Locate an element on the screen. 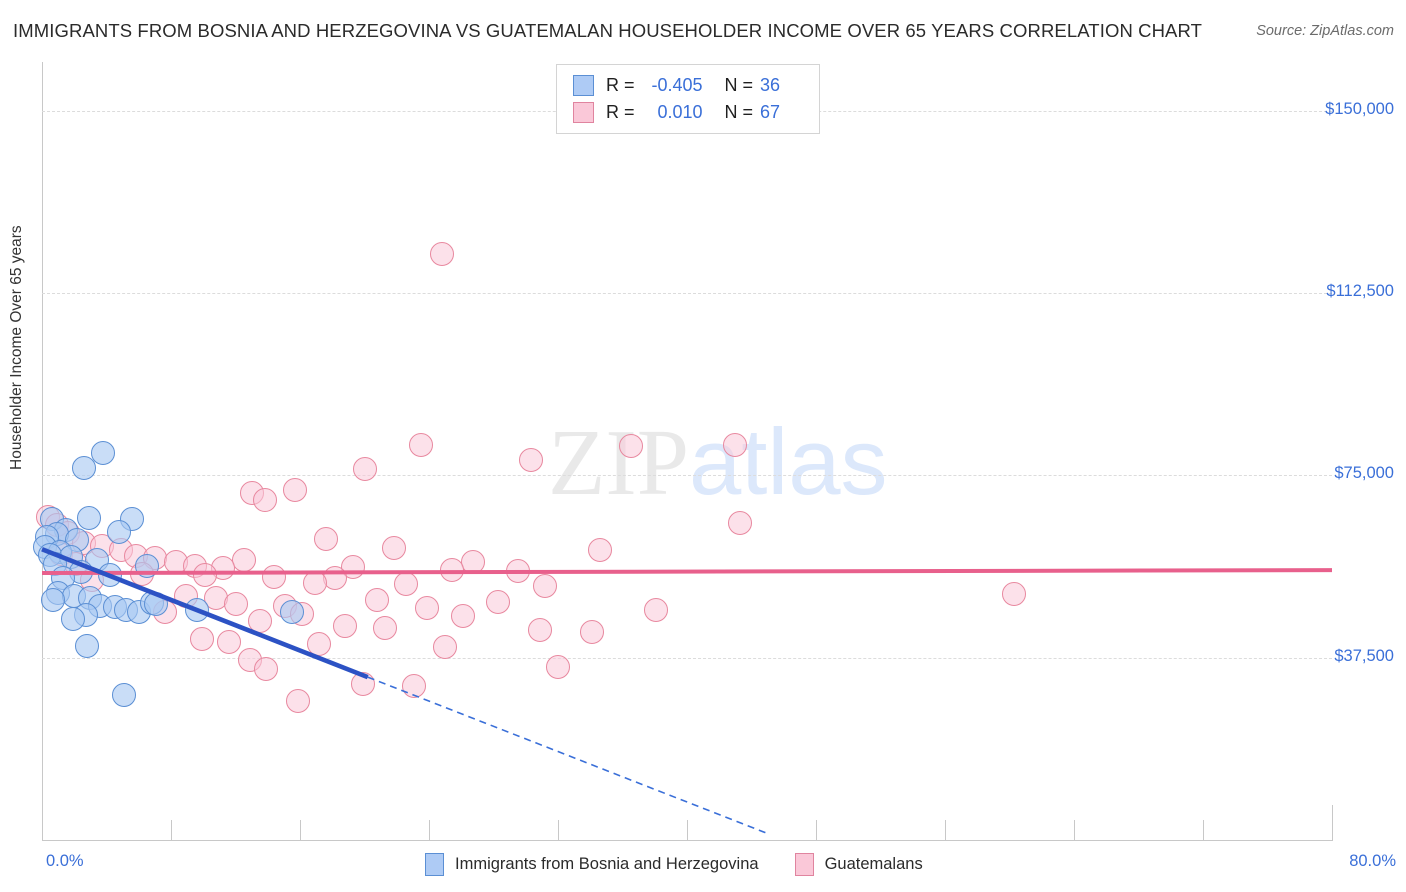  n-value-blue: 36 is located at coordinates (770, 84).